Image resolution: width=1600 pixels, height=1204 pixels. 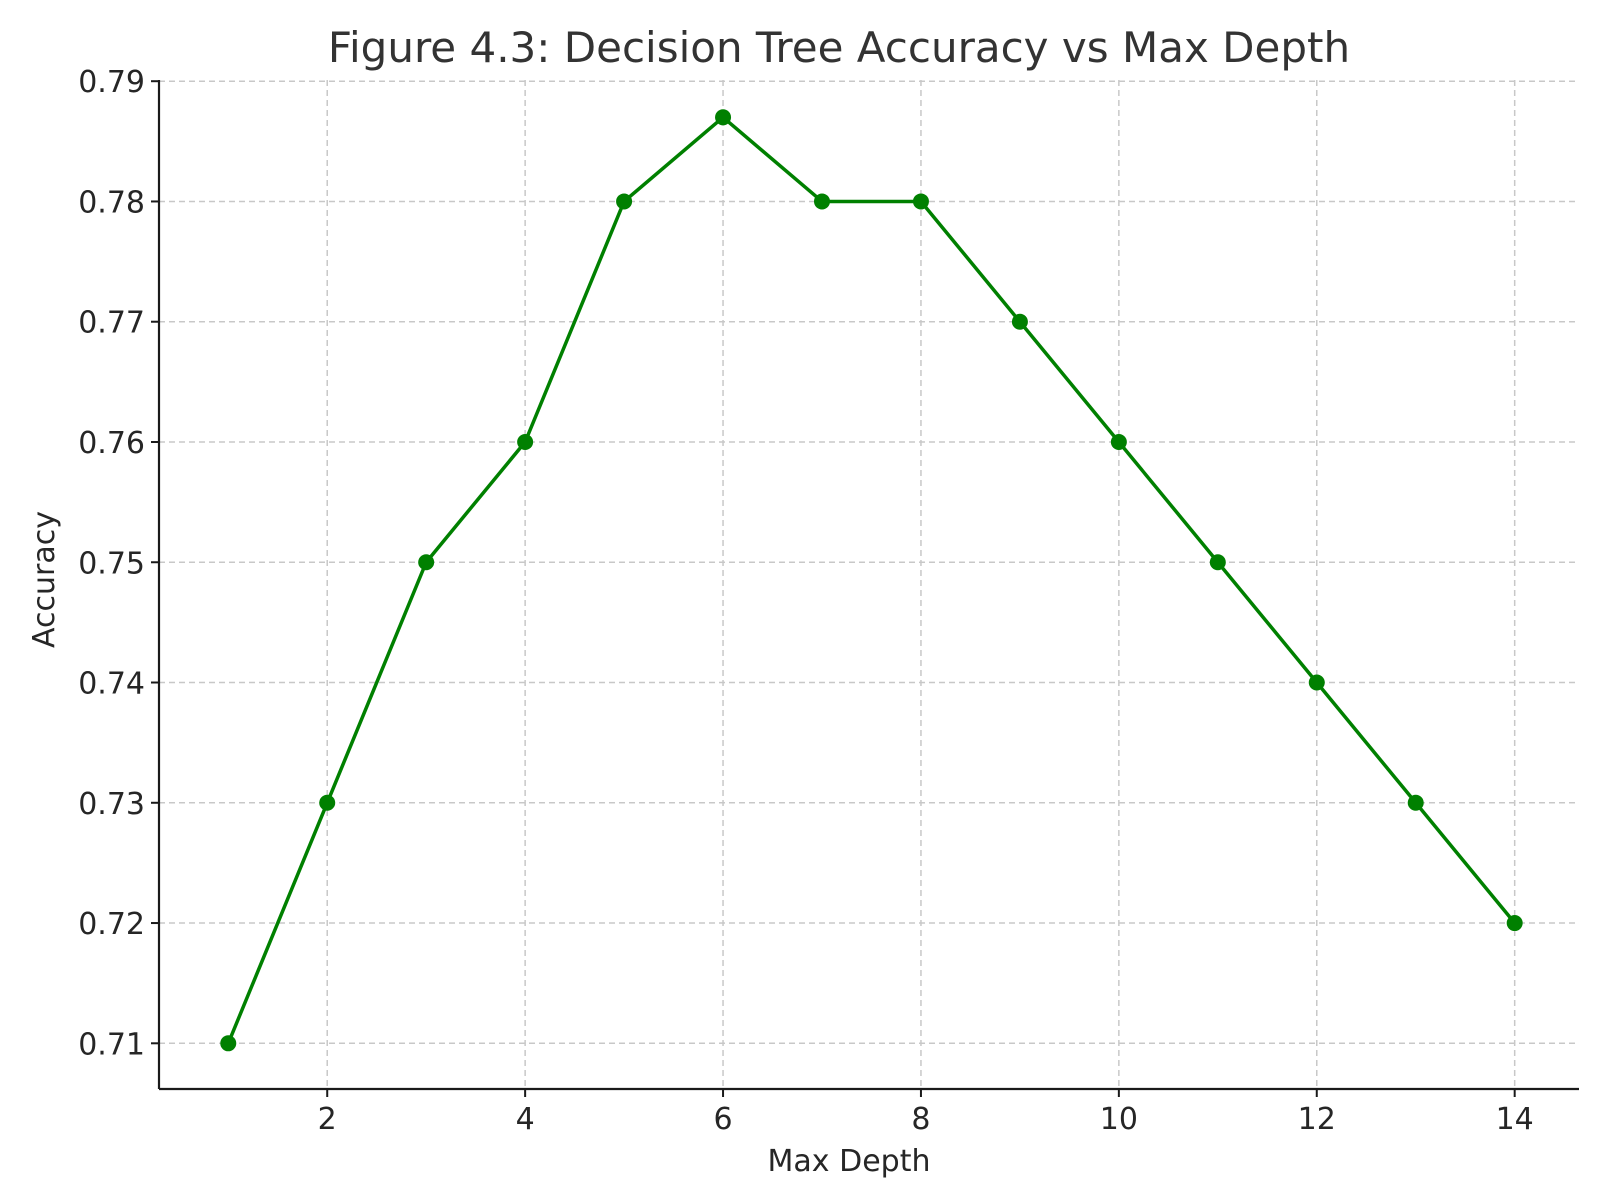 What do you see at coordinates (44, 579) in the screenshot?
I see `y-axis-title: Accuracy` at bounding box center [44, 579].